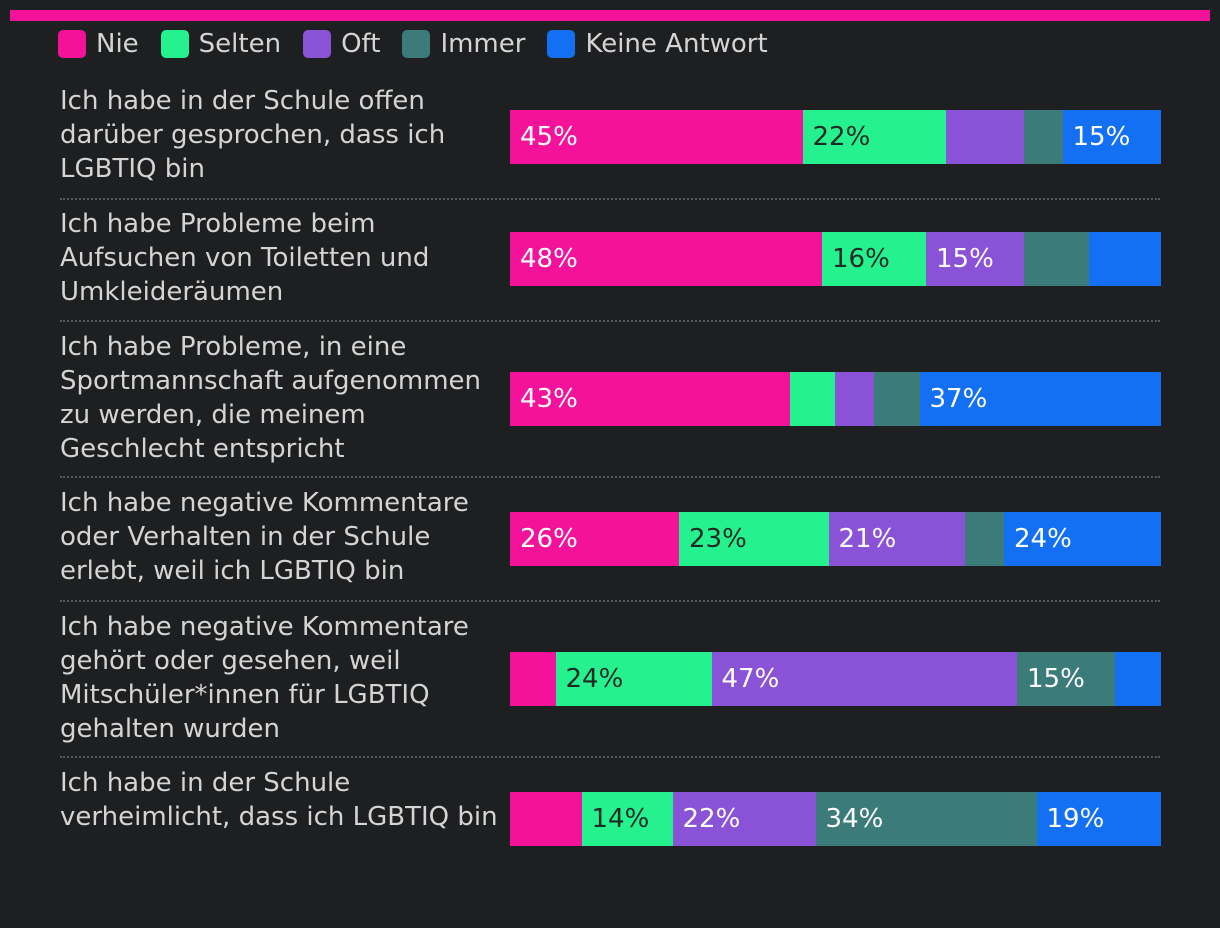 This screenshot has height=928, width=1220. Describe the element at coordinates (1082, 539) in the screenshot. I see `bar-segment-keine-antwort: 24%` at that location.